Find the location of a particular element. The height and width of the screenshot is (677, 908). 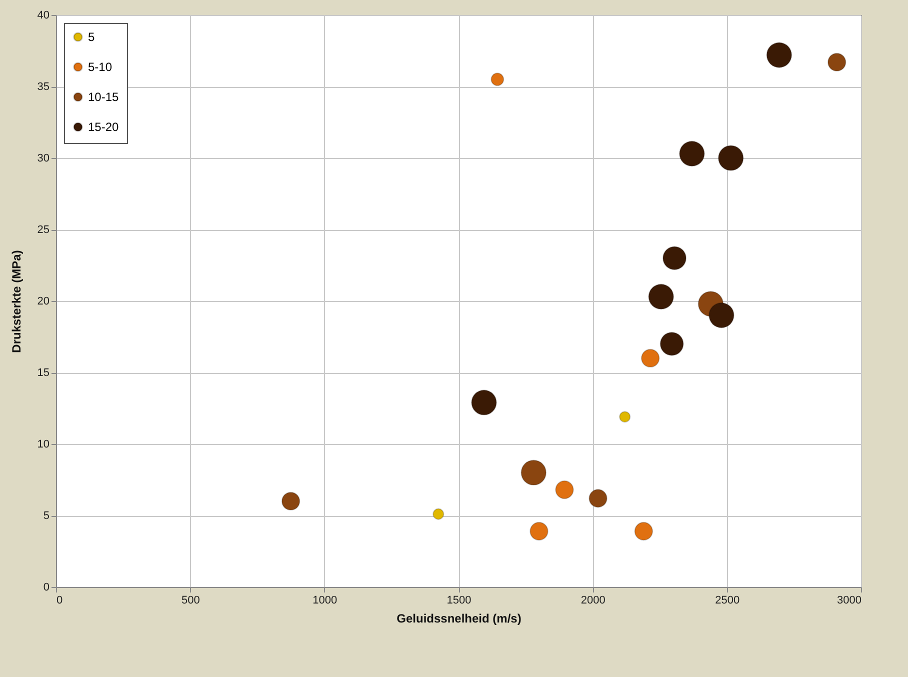

x-tick-label: 1500 is located at coordinates (459, 600).